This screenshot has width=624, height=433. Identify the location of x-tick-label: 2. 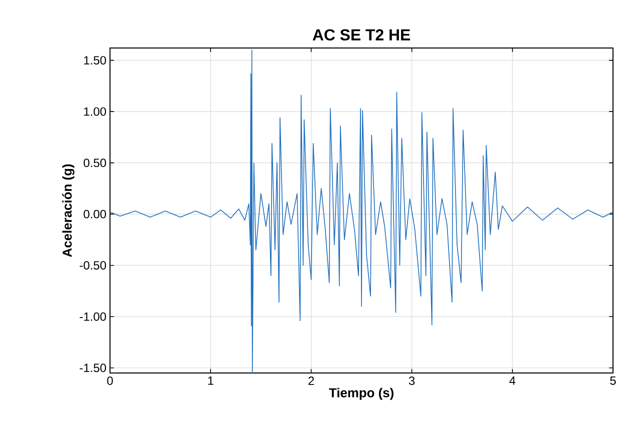
(311, 380).